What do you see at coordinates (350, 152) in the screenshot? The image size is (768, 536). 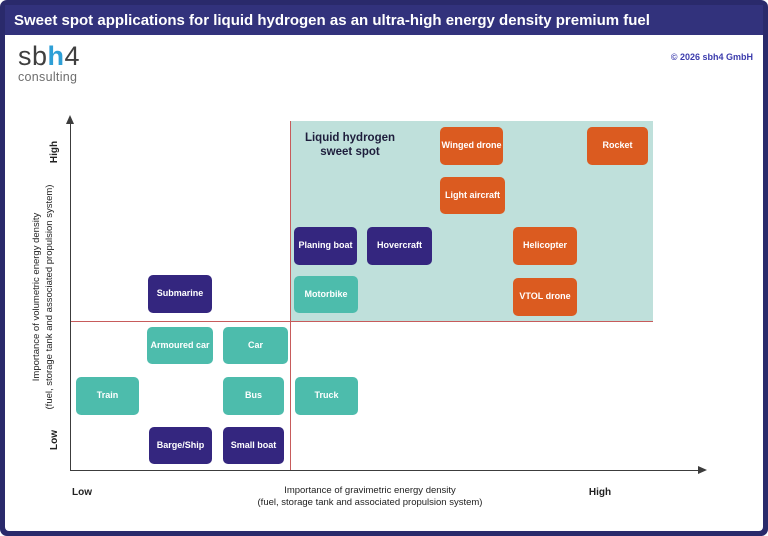 I see `sweet-spot-label-line2: sweet spot` at bounding box center [350, 152].